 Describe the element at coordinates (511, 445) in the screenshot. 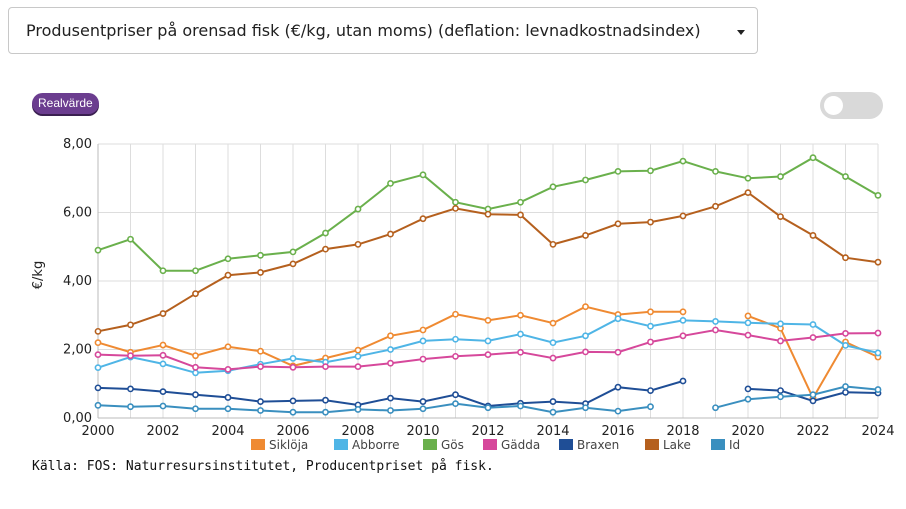

I see `legend-item: Gädda` at that location.